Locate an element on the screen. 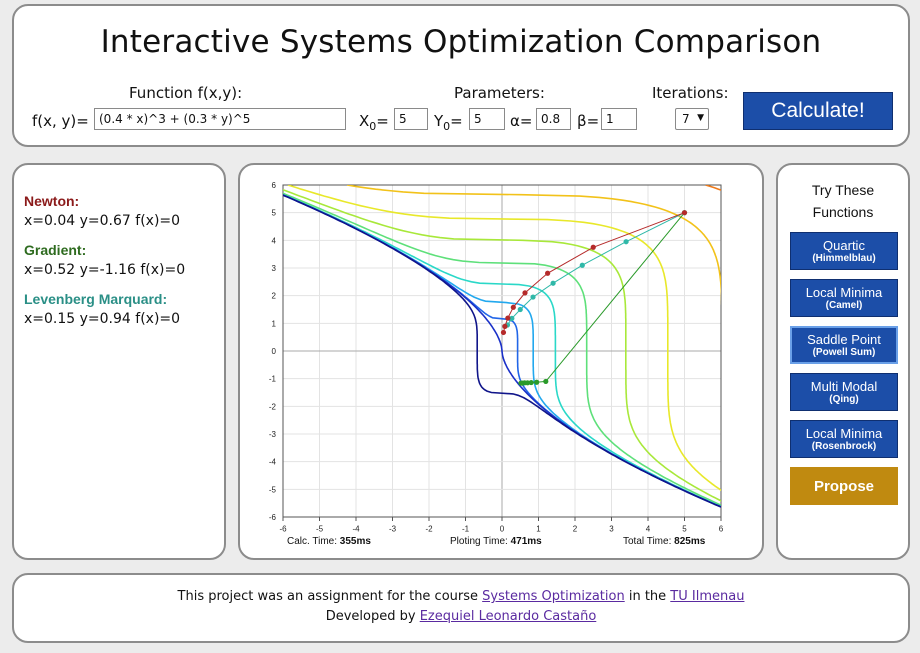 The width and height of the screenshot is (920, 653). chevron-down-icon: ▼ is located at coordinates (700, 118).